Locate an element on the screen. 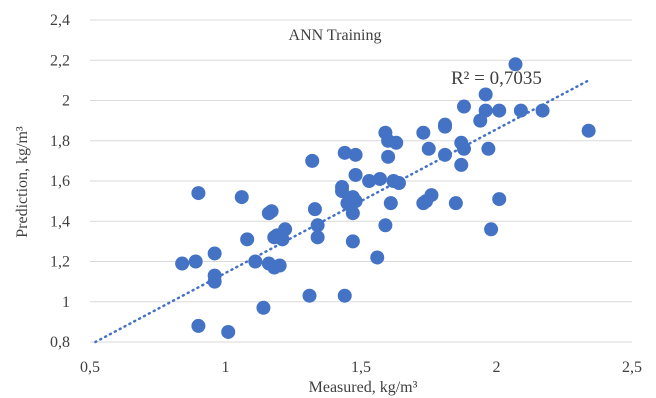 Image resolution: width=656 pixels, height=398 pixels. x-tick-label: 1,5 is located at coordinates (361, 367).